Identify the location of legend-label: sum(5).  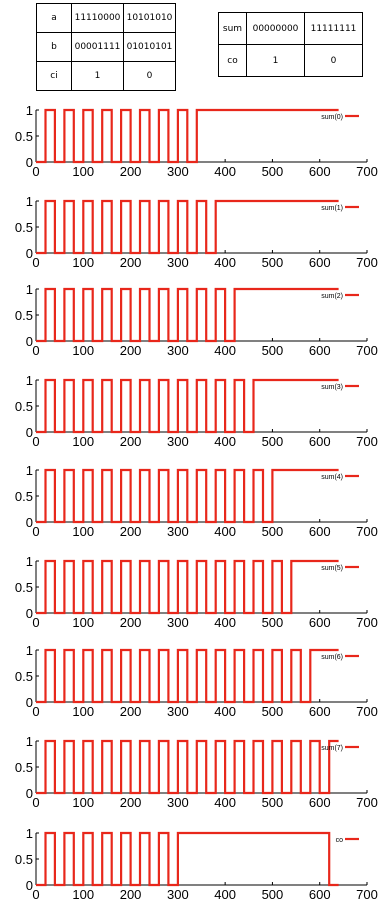
(332, 568).